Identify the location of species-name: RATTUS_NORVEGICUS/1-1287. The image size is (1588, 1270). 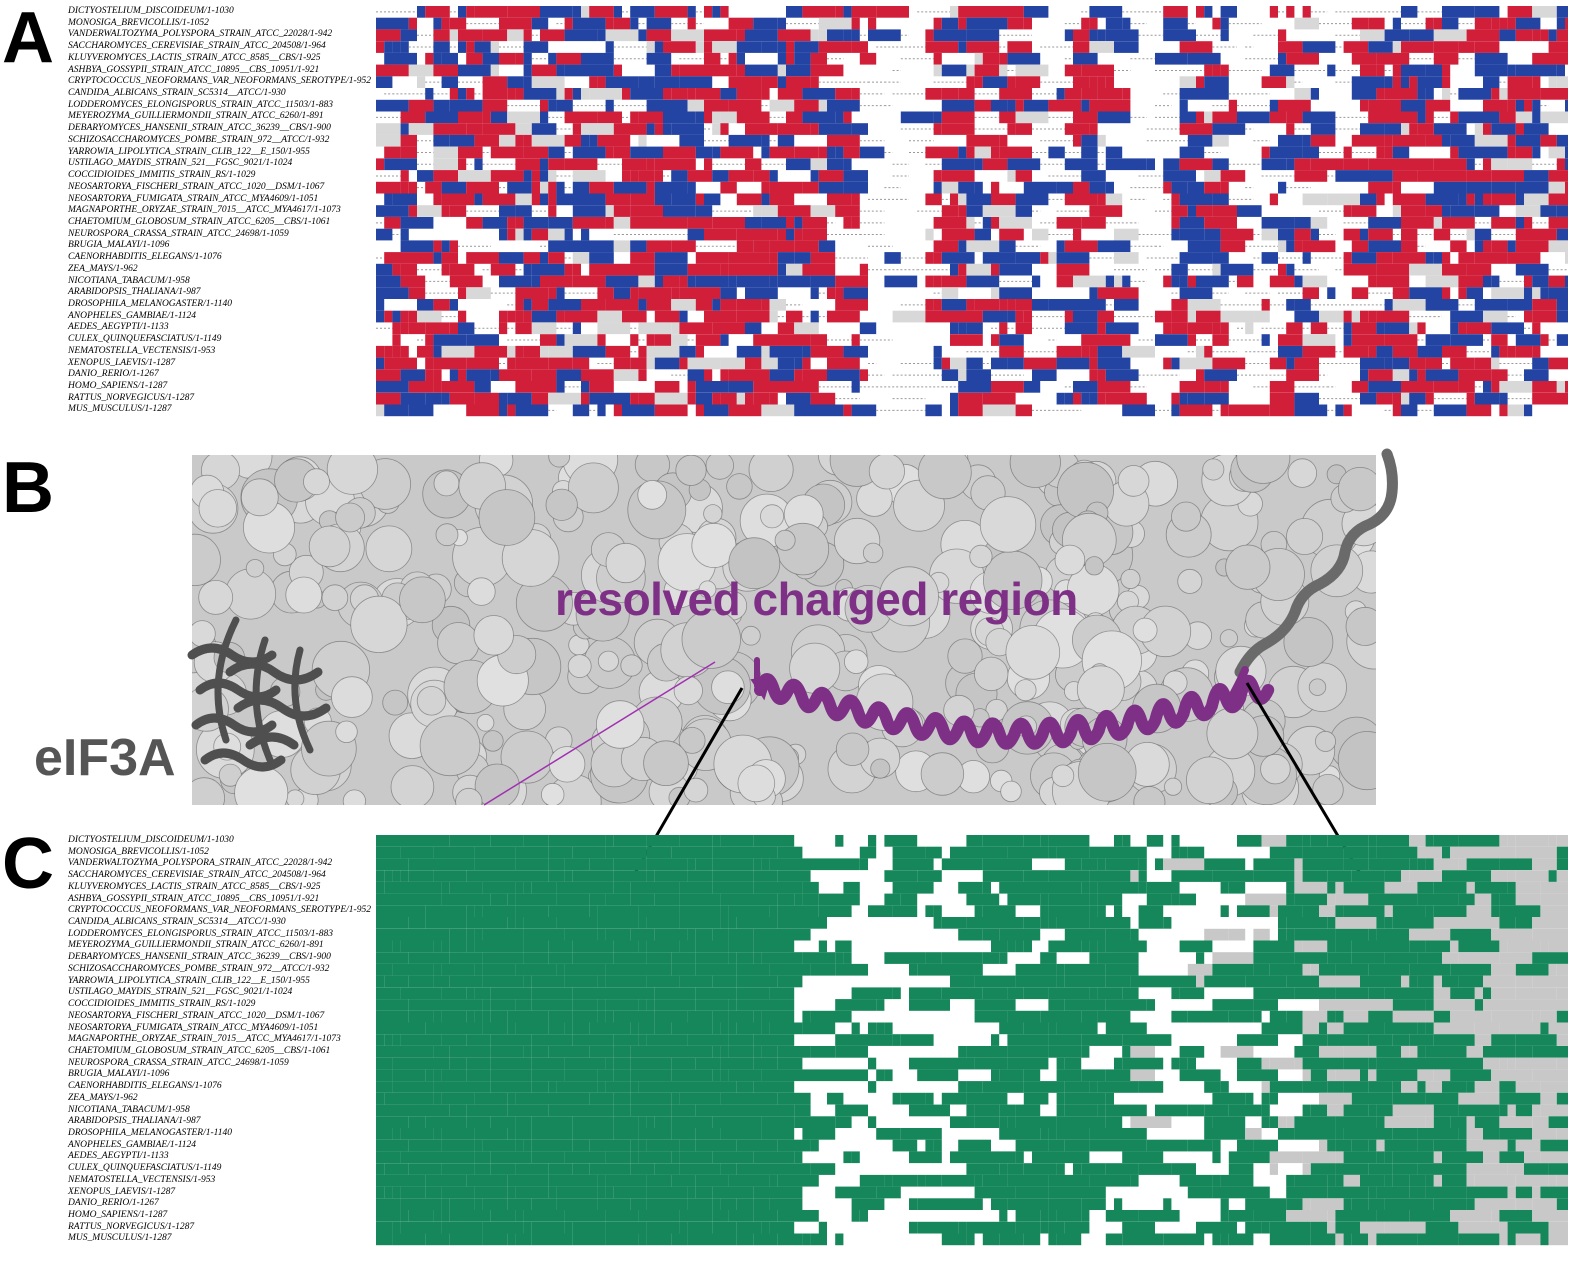
(131, 397).